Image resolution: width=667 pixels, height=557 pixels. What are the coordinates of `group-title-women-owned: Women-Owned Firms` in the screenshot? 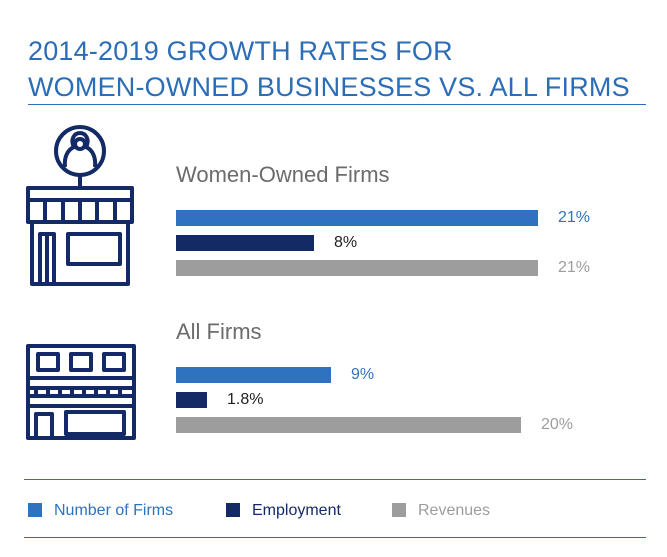 It's located at (283, 174).